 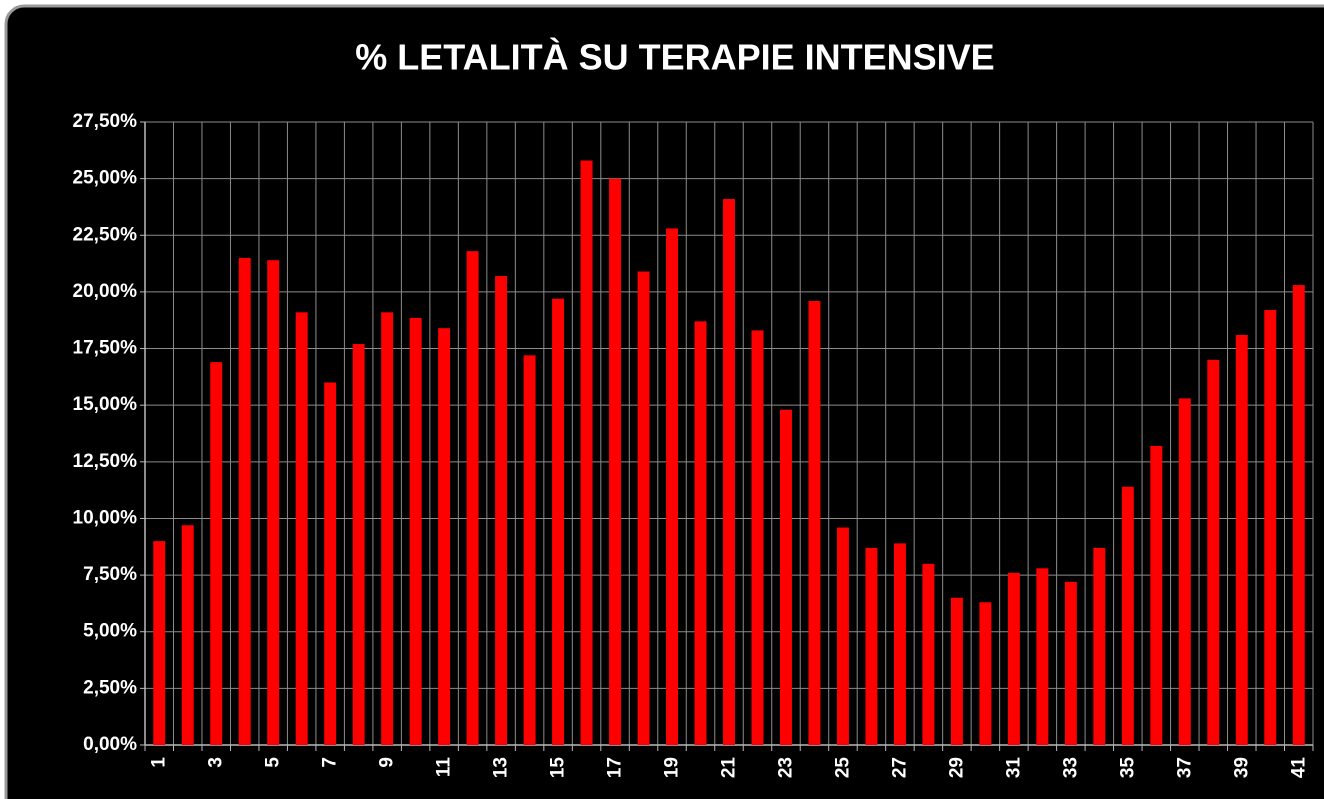 What do you see at coordinates (842, 768) in the screenshot?
I see `x-tick-label: 25` at bounding box center [842, 768].